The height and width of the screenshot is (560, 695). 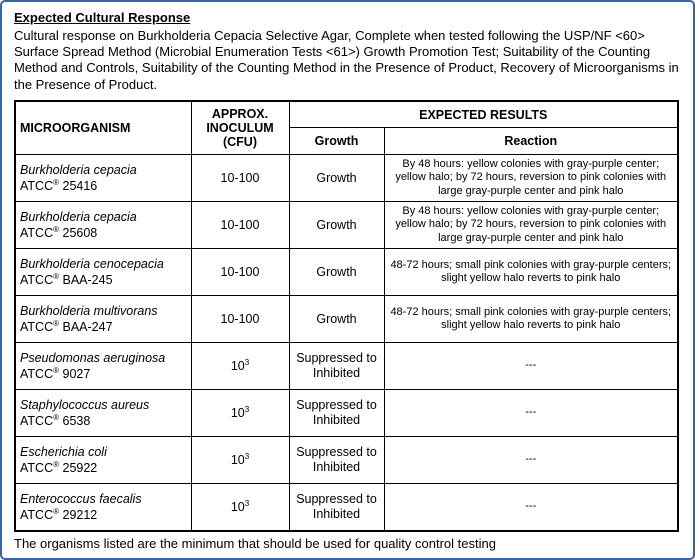 I want to click on strain-number: 25608, so click(x=80, y=233).